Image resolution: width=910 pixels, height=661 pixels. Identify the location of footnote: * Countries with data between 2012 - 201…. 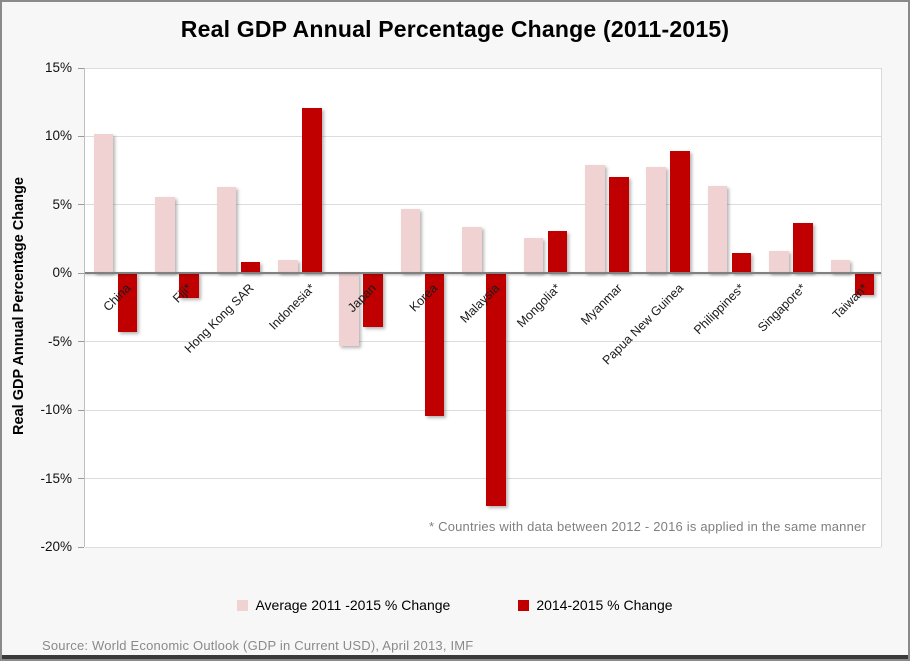
(647, 526).